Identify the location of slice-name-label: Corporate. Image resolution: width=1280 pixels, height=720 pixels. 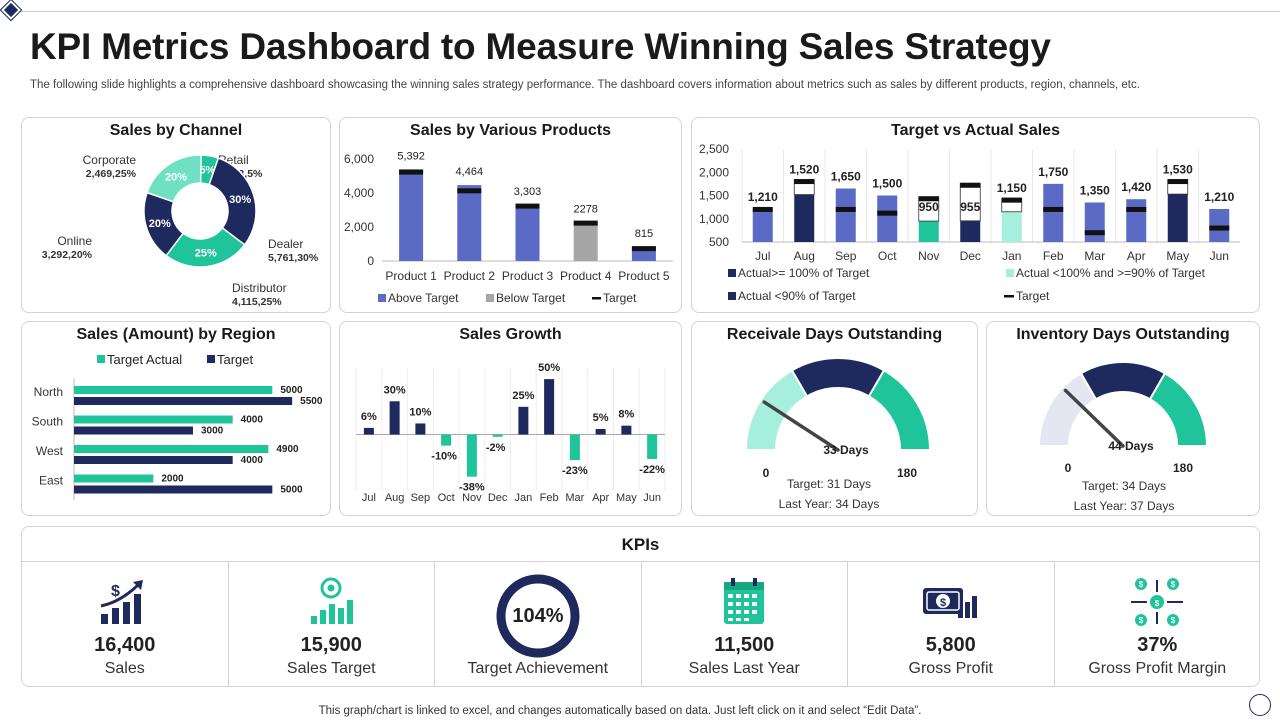
(110, 160).